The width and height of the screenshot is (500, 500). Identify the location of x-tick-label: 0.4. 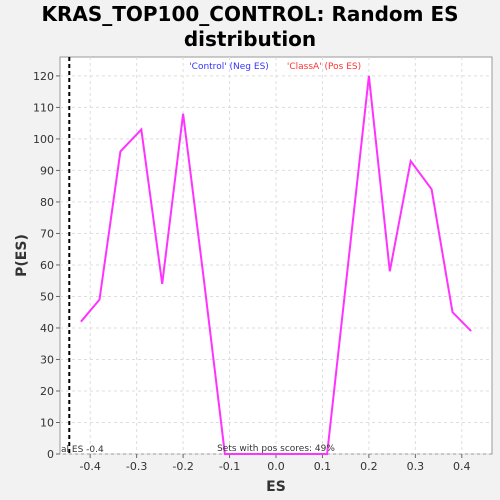
(462, 466).